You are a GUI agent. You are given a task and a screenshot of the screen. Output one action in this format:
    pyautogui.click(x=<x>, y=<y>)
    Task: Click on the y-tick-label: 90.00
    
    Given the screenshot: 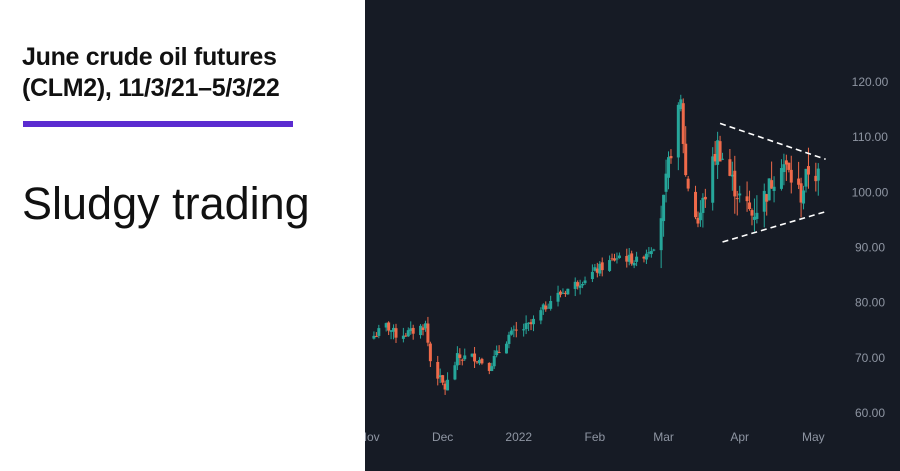 What is the action you would take?
    pyautogui.click(x=870, y=248)
    